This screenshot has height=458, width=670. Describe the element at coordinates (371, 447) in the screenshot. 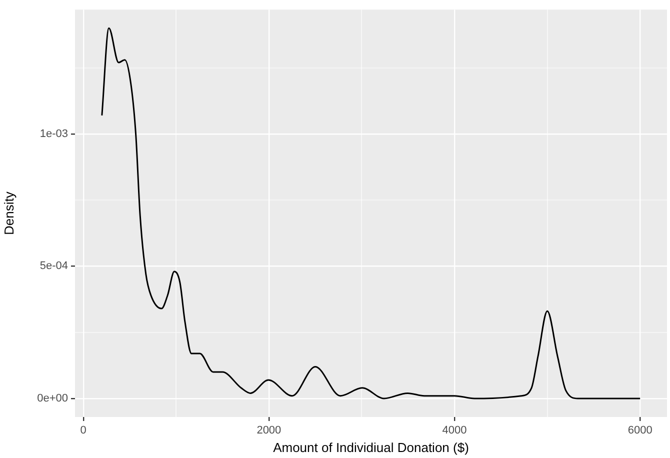

I see `x-axis-title: Amount of Individiual Donation ($)` at that location.